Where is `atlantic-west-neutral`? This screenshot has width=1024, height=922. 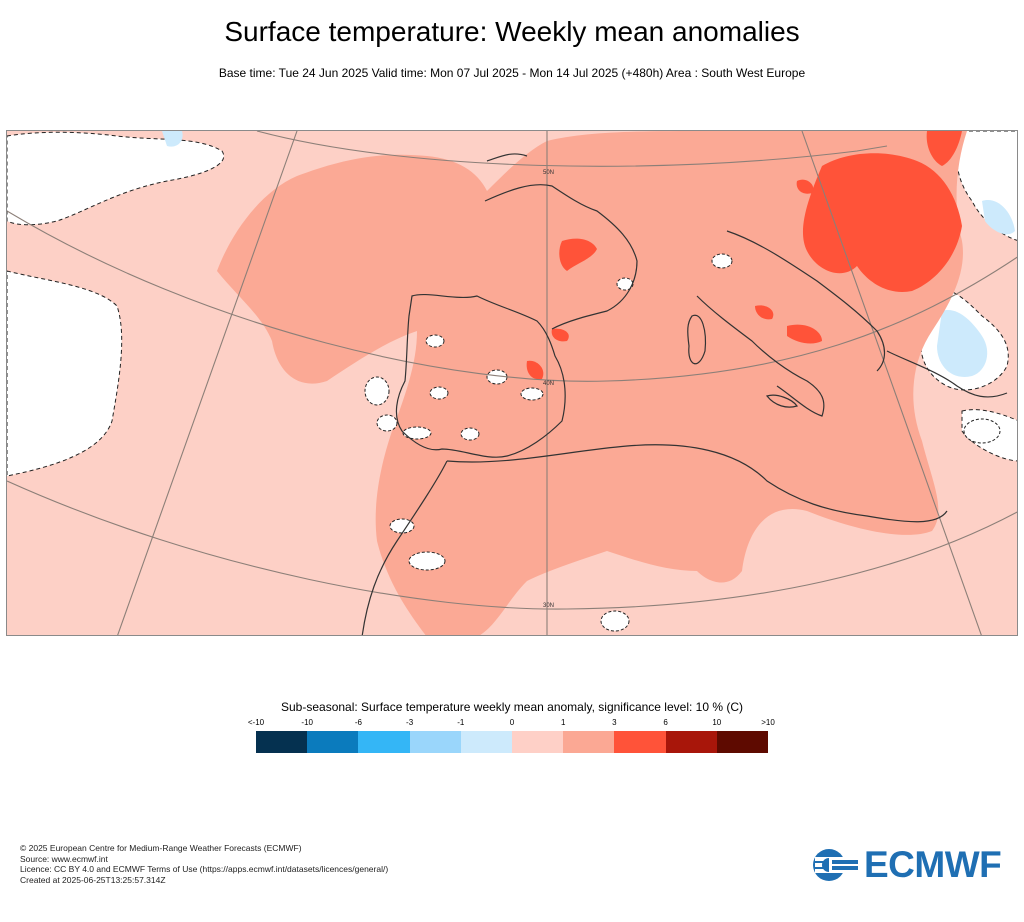
atlantic-west-neutral is located at coordinates (65, 373).